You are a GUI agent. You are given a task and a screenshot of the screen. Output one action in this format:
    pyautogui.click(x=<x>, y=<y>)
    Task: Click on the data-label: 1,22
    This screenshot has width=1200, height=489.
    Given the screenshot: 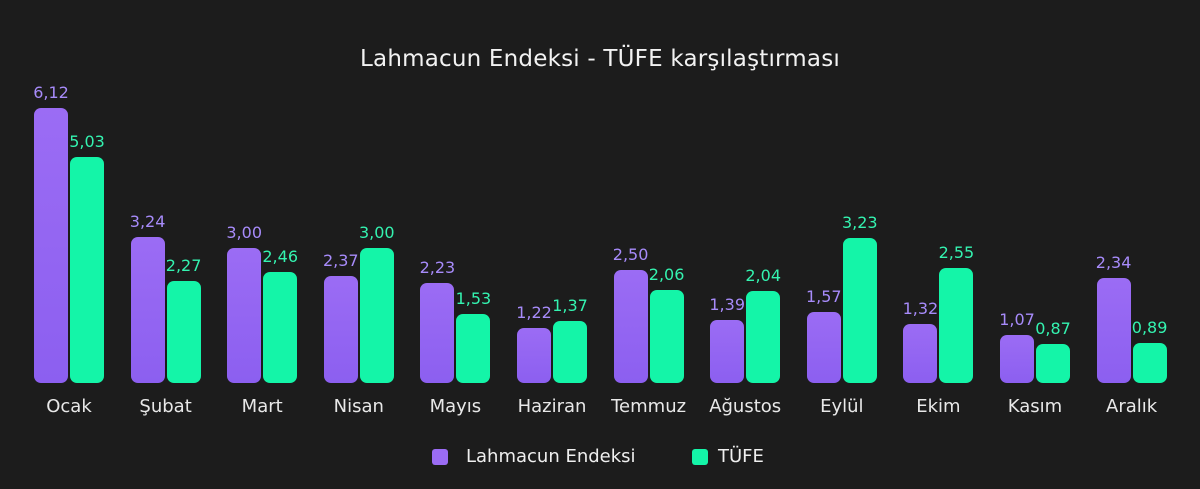 What is the action you would take?
    pyautogui.click(x=534, y=312)
    